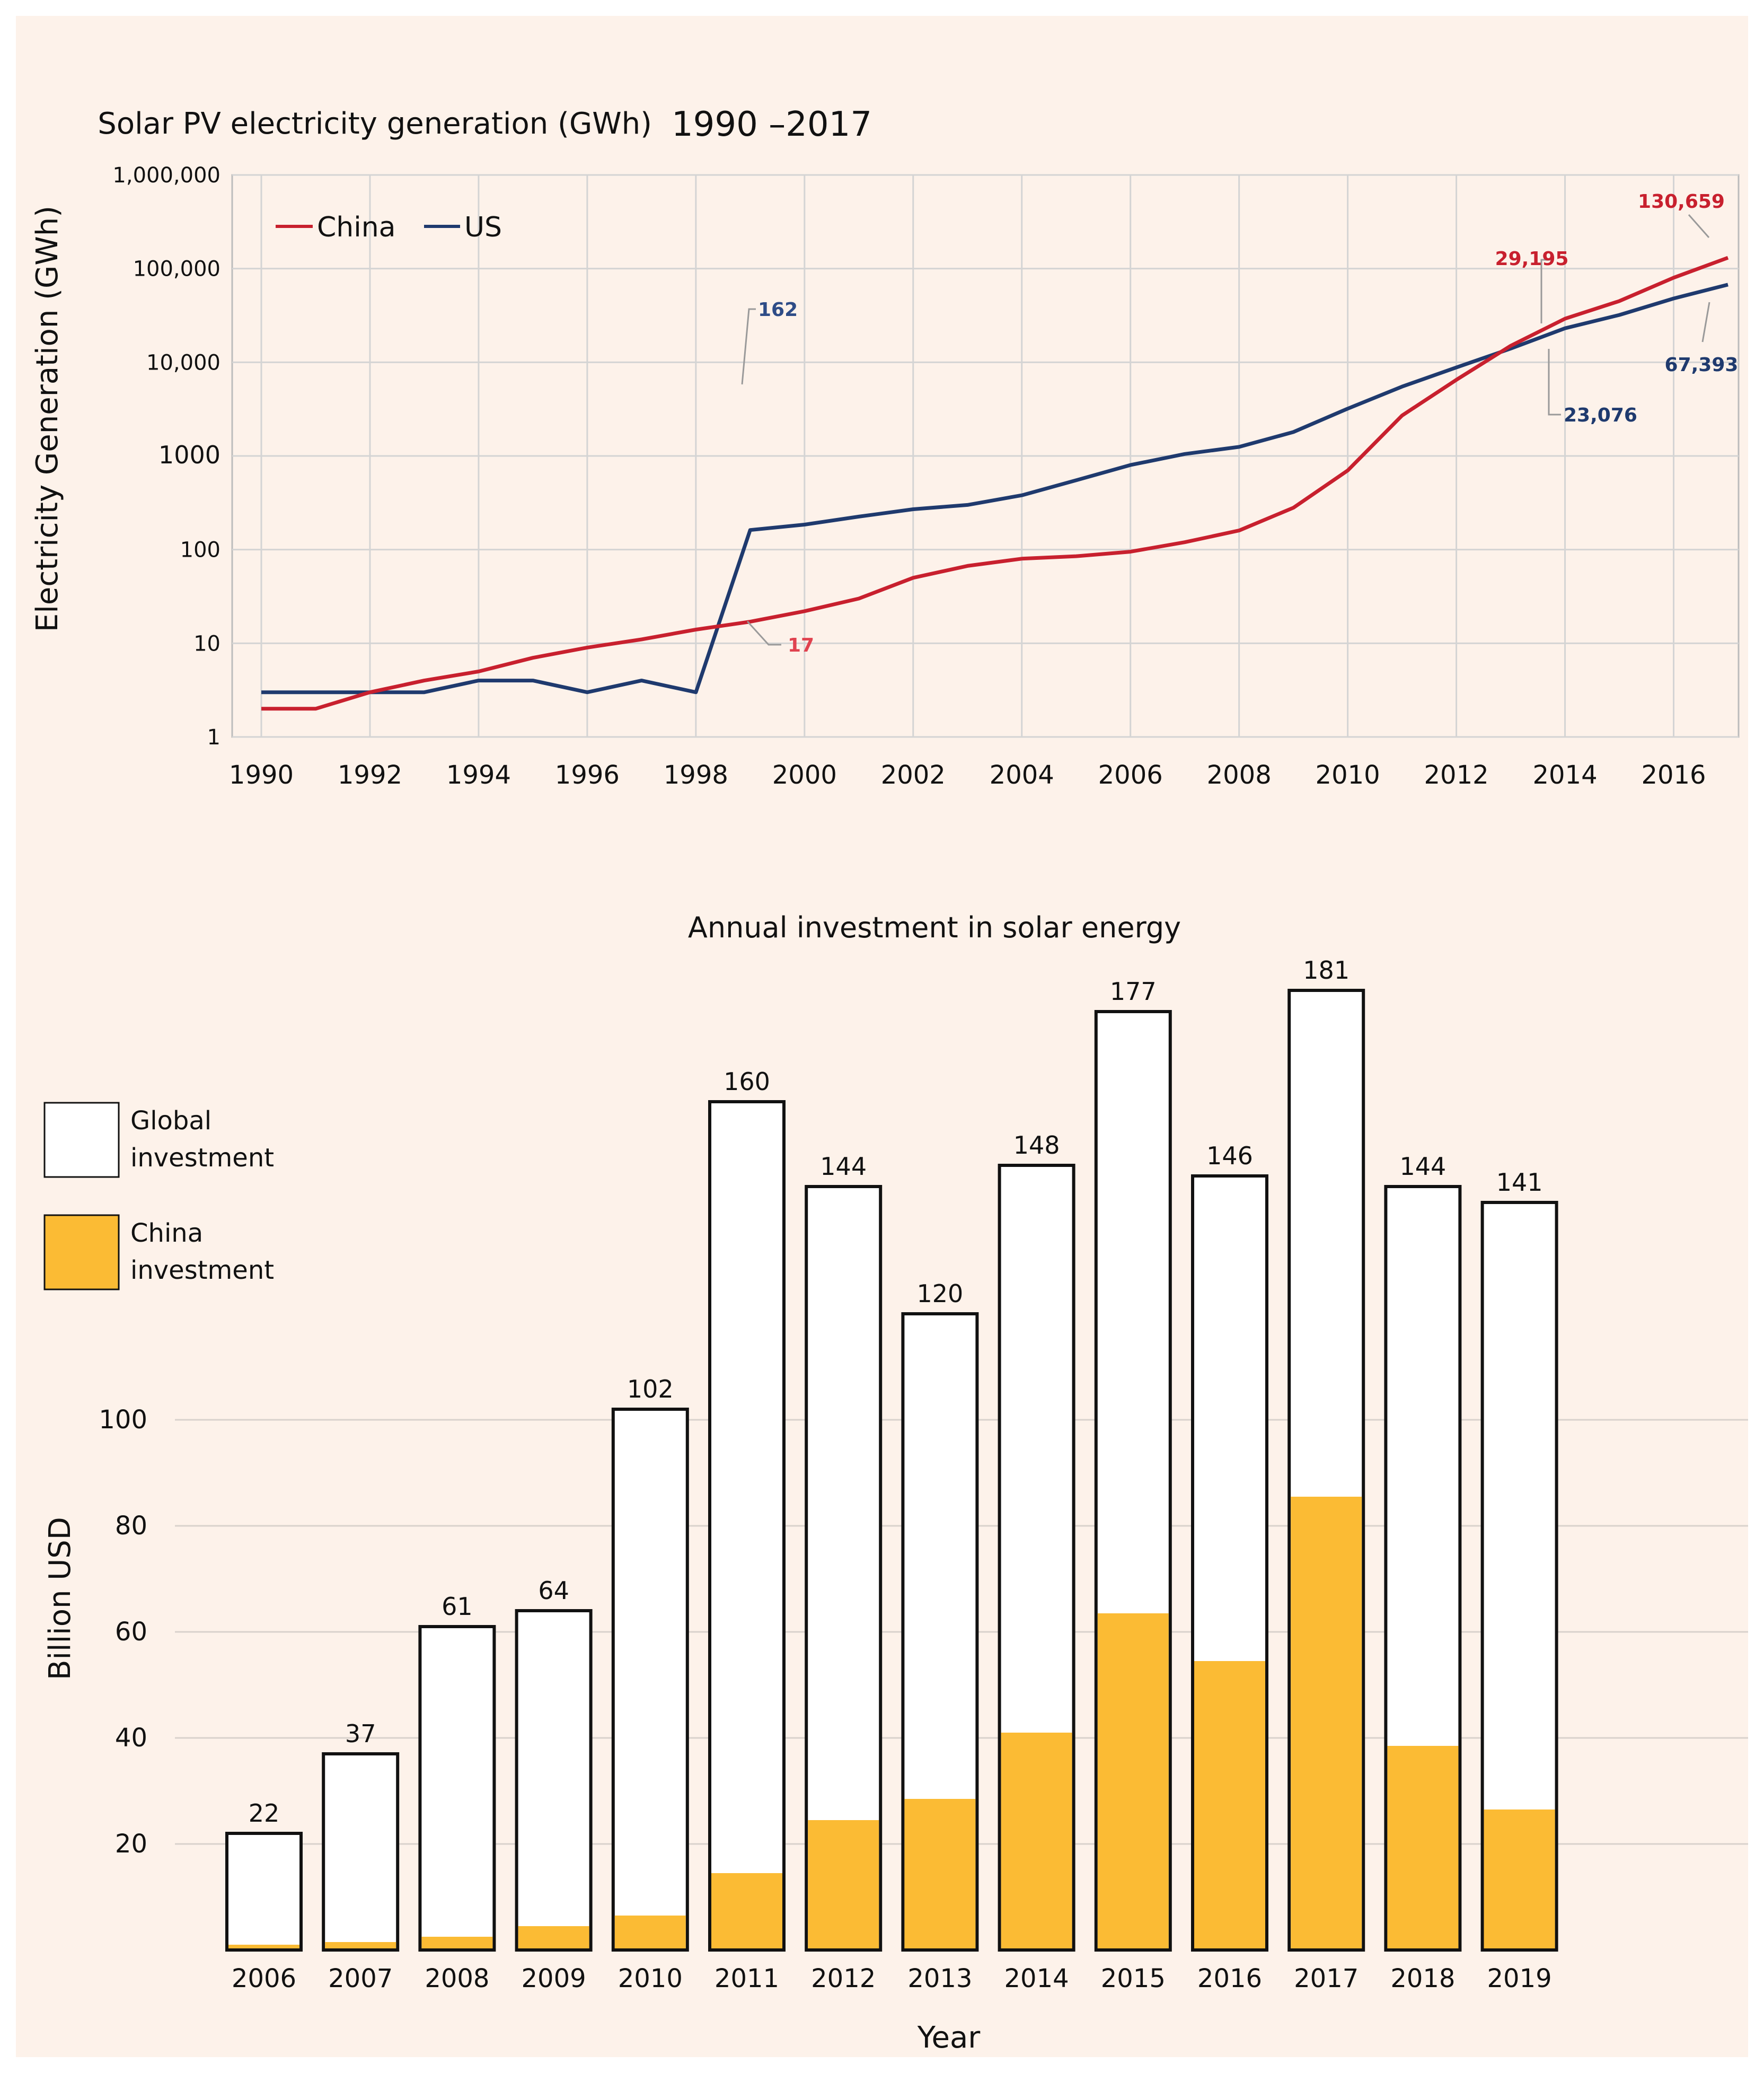 The image size is (1764, 2073). Describe the element at coordinates (1022, 775) in the screenshot. I see `x-tick-label: 2004` at that location.